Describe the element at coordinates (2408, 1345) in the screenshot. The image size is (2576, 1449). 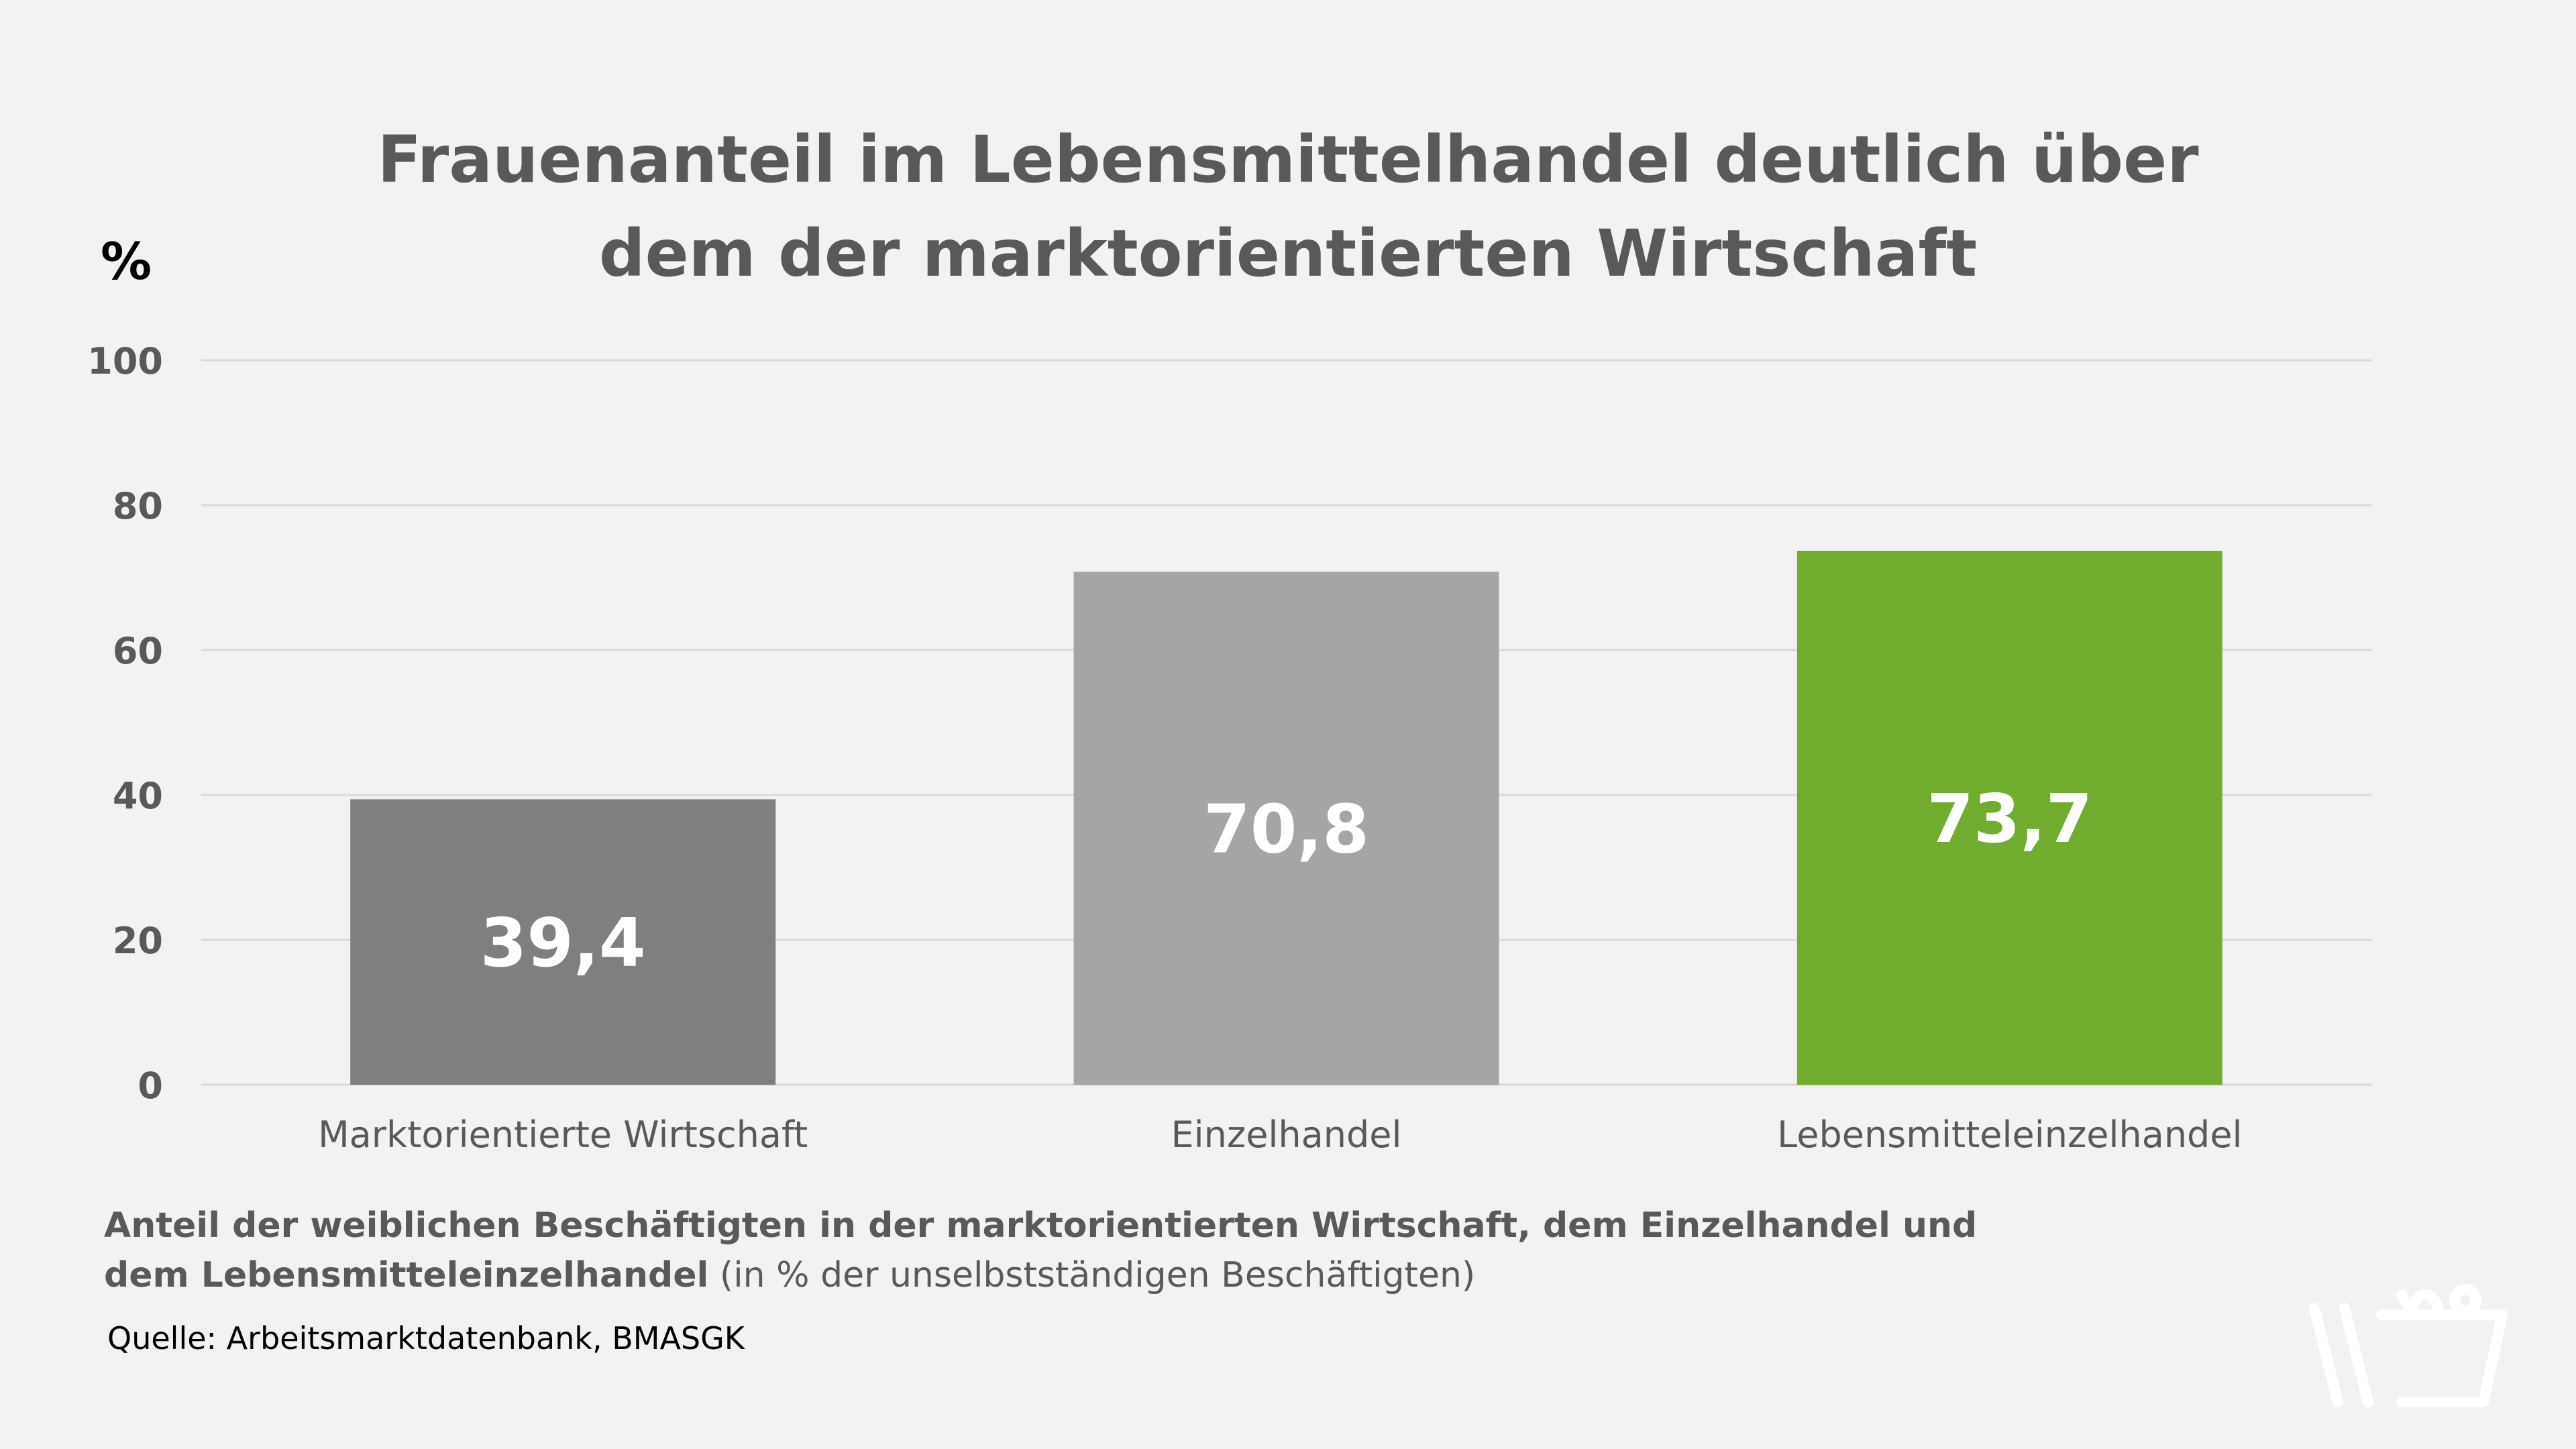
I see `shopping-basket-icon` at that location.